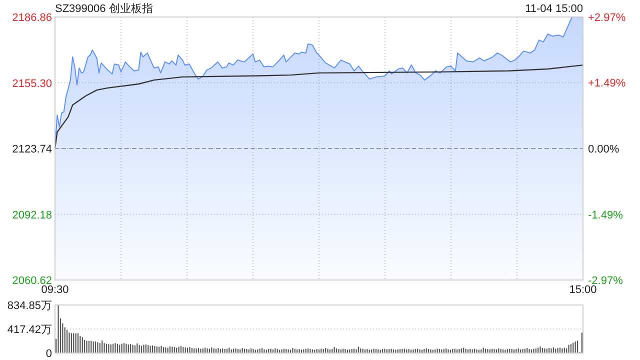  I want to click on y-tick-label: 834.85万, so click(29, 306).